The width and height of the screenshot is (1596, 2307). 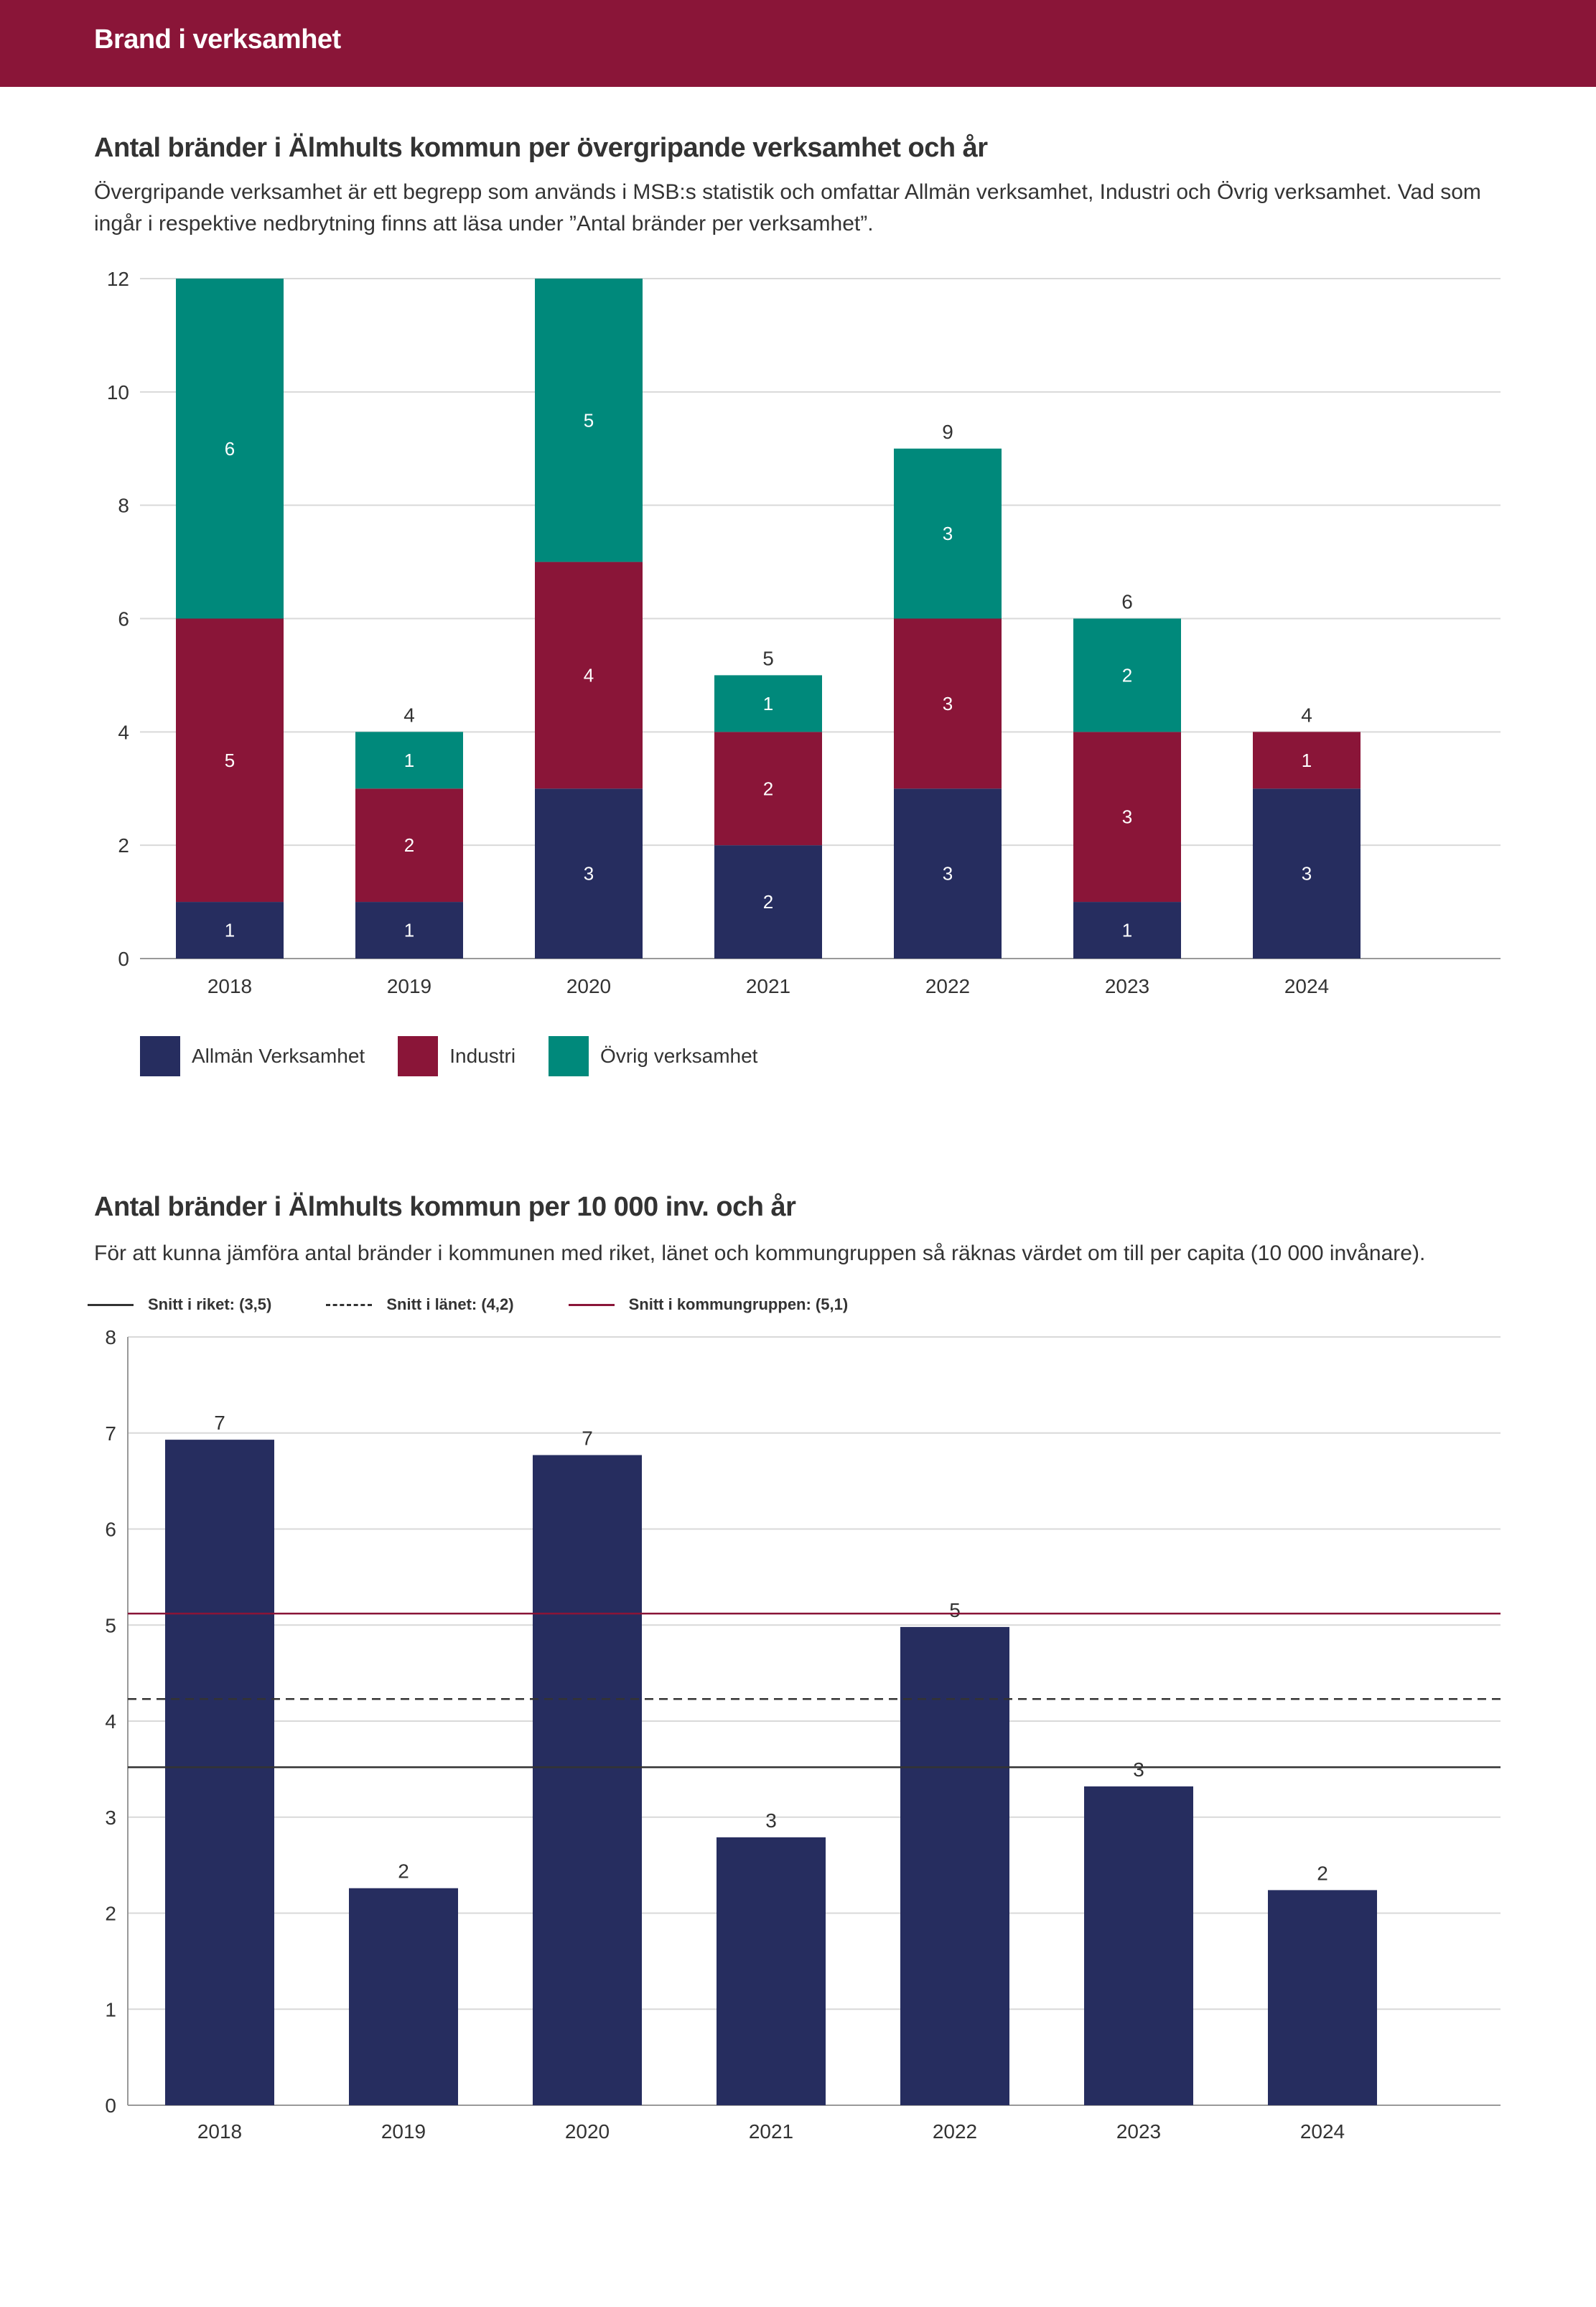 What do you see at coordinates (278, 1056) in the screenshot?
I see `legend-label-allman: Allmän Verksamhet` at bounding box center [278, 1056].